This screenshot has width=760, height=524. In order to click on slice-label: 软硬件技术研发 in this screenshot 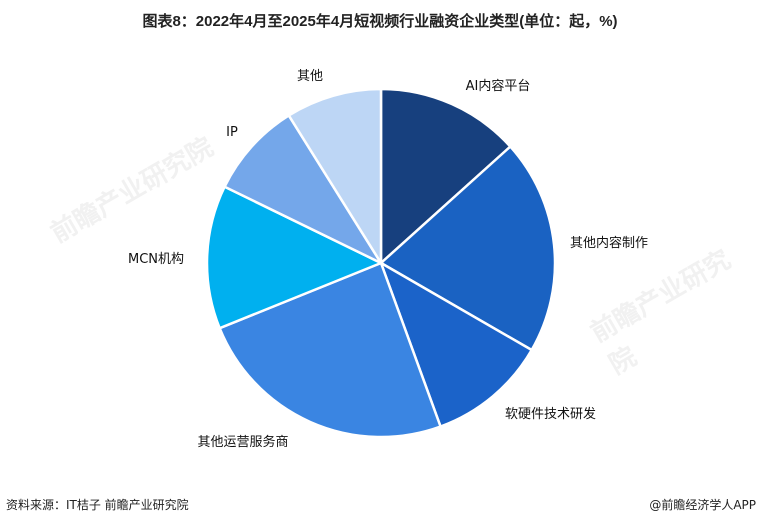, I will do `click(550, 414)`.